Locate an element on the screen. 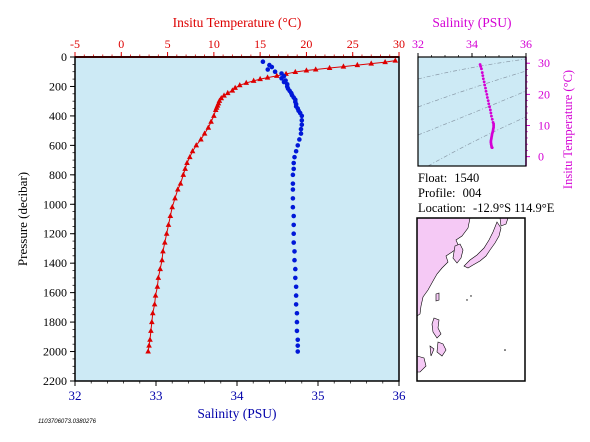 This screenshot has width=590, height=442. ts-inset-frame is located at coordinates (472, 111).